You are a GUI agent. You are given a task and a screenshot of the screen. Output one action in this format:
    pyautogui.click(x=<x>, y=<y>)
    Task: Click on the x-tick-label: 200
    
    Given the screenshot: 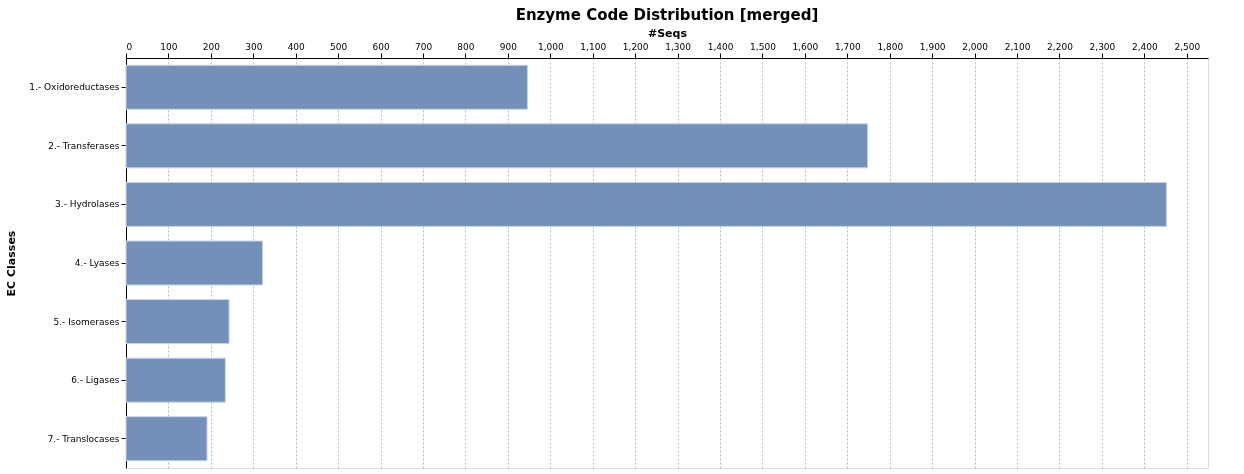 What is the action you would take?
    pyautogui.click(x=211, y=46)
    